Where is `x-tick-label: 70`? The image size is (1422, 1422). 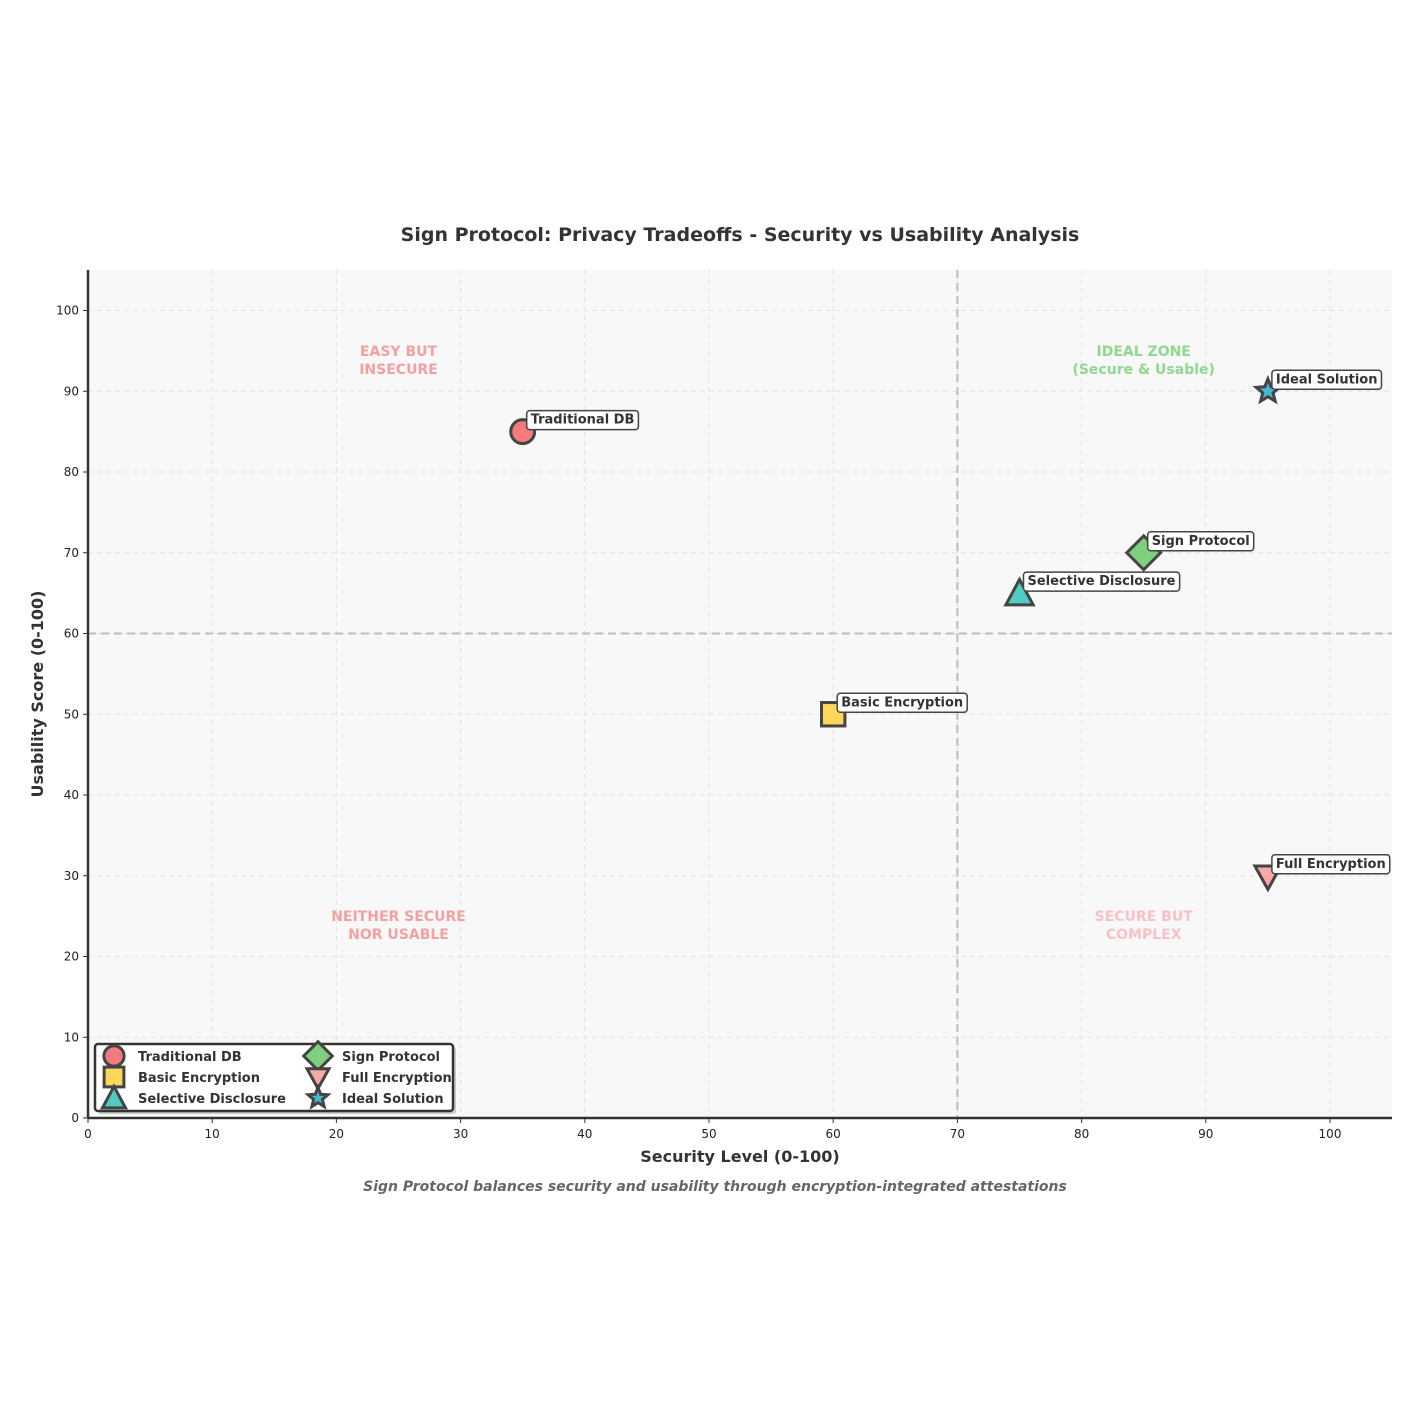 x-tick-label: 70 is located at coordinates (957, 1134).